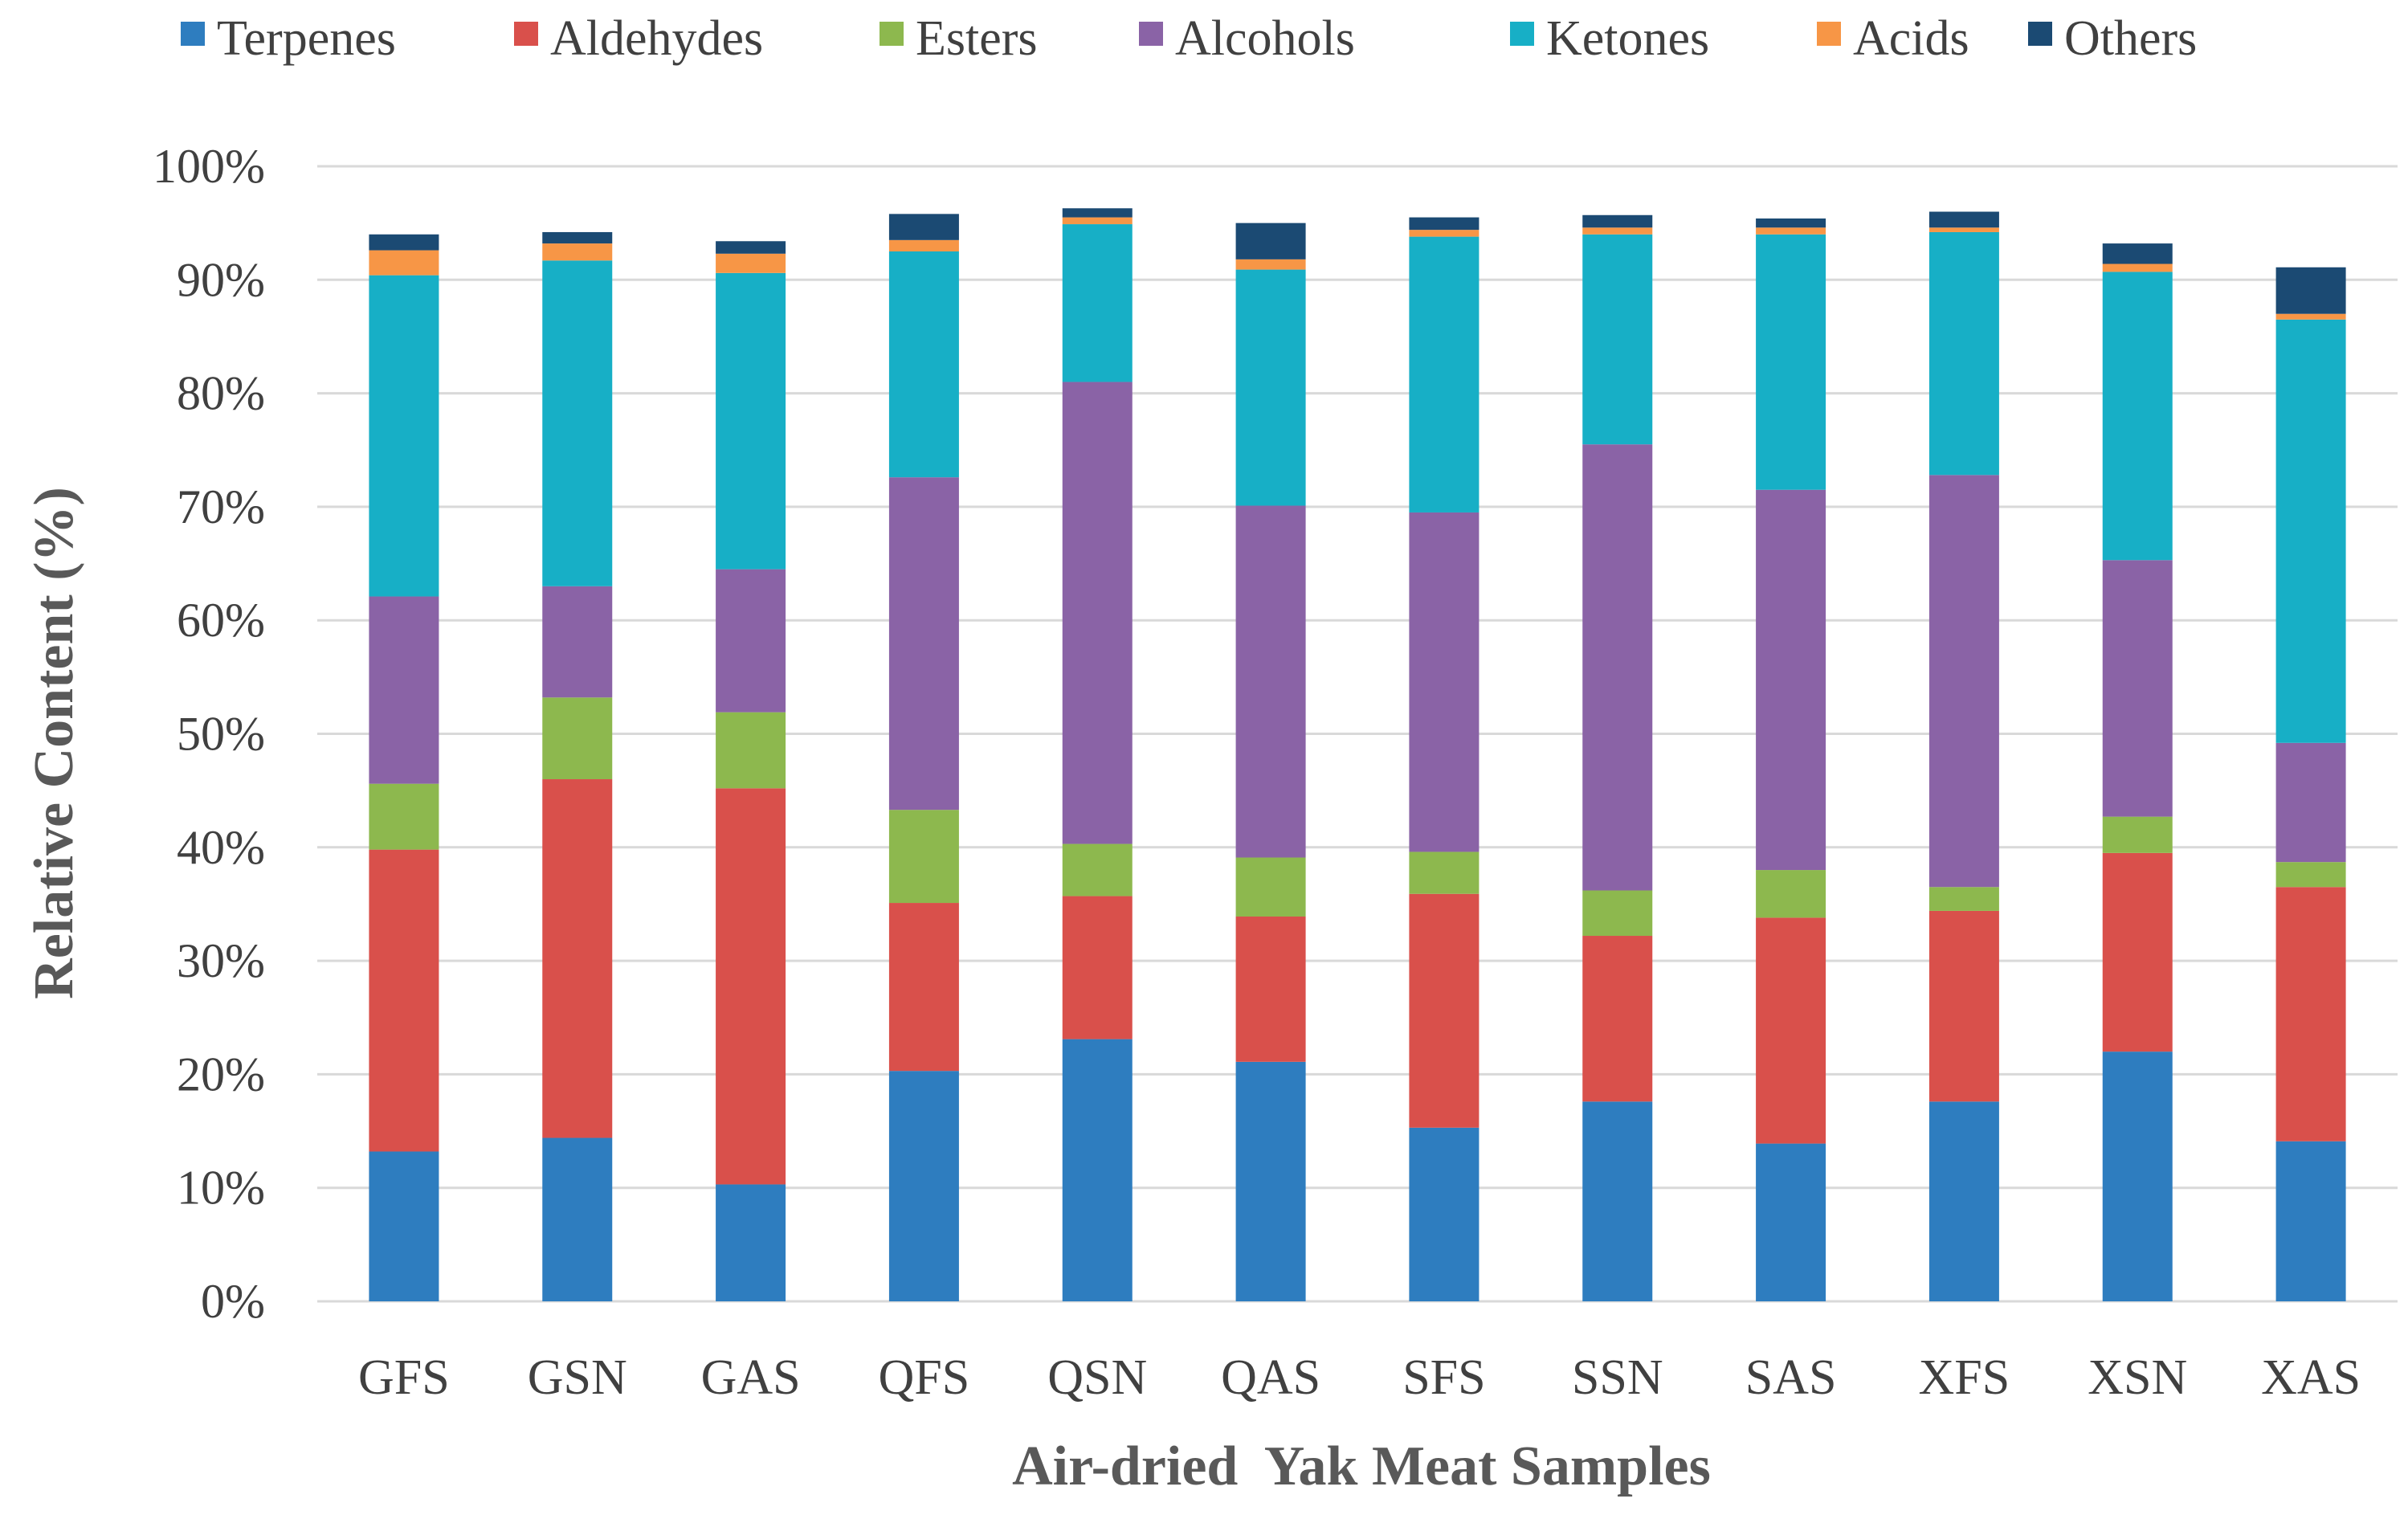 The image size is (2408, 1515). I want to click on bar-segment-ketones-qsn, so click(1097, 303).